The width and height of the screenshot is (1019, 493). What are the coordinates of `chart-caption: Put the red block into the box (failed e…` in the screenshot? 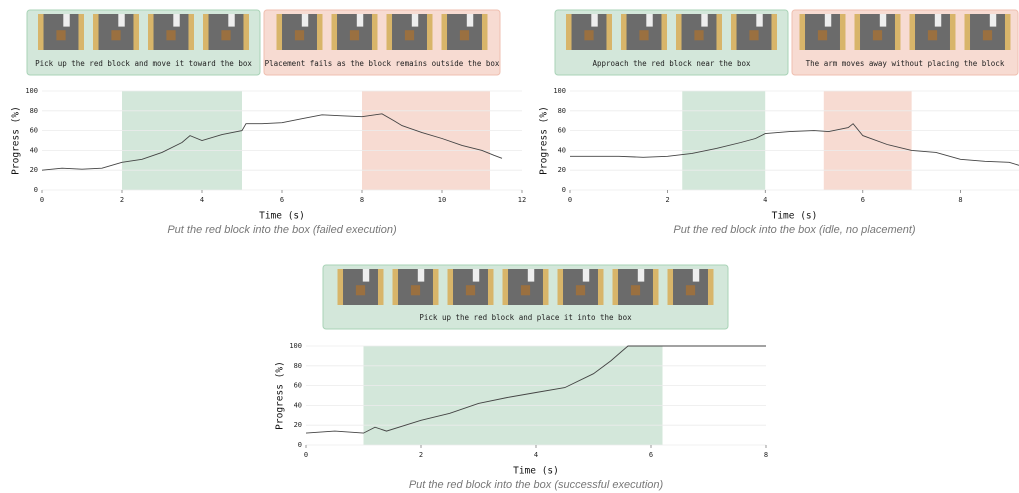 It's located at (282, 230).